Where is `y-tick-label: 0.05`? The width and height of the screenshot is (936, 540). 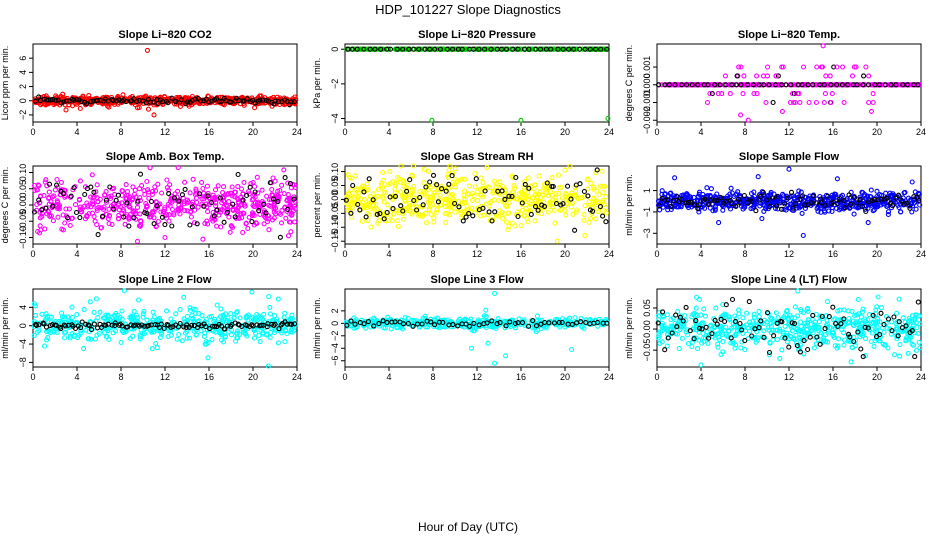
y-tick-label: 0.05 is located at coordinates (647, 308).